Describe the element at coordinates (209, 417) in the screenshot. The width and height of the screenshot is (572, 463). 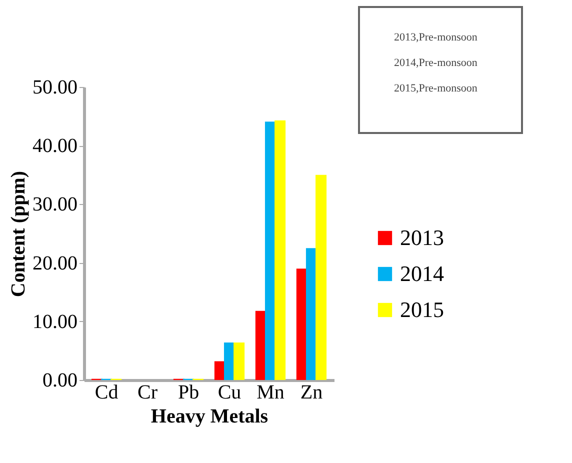
I see `x-axis-title: Heavy Metals` at that location.